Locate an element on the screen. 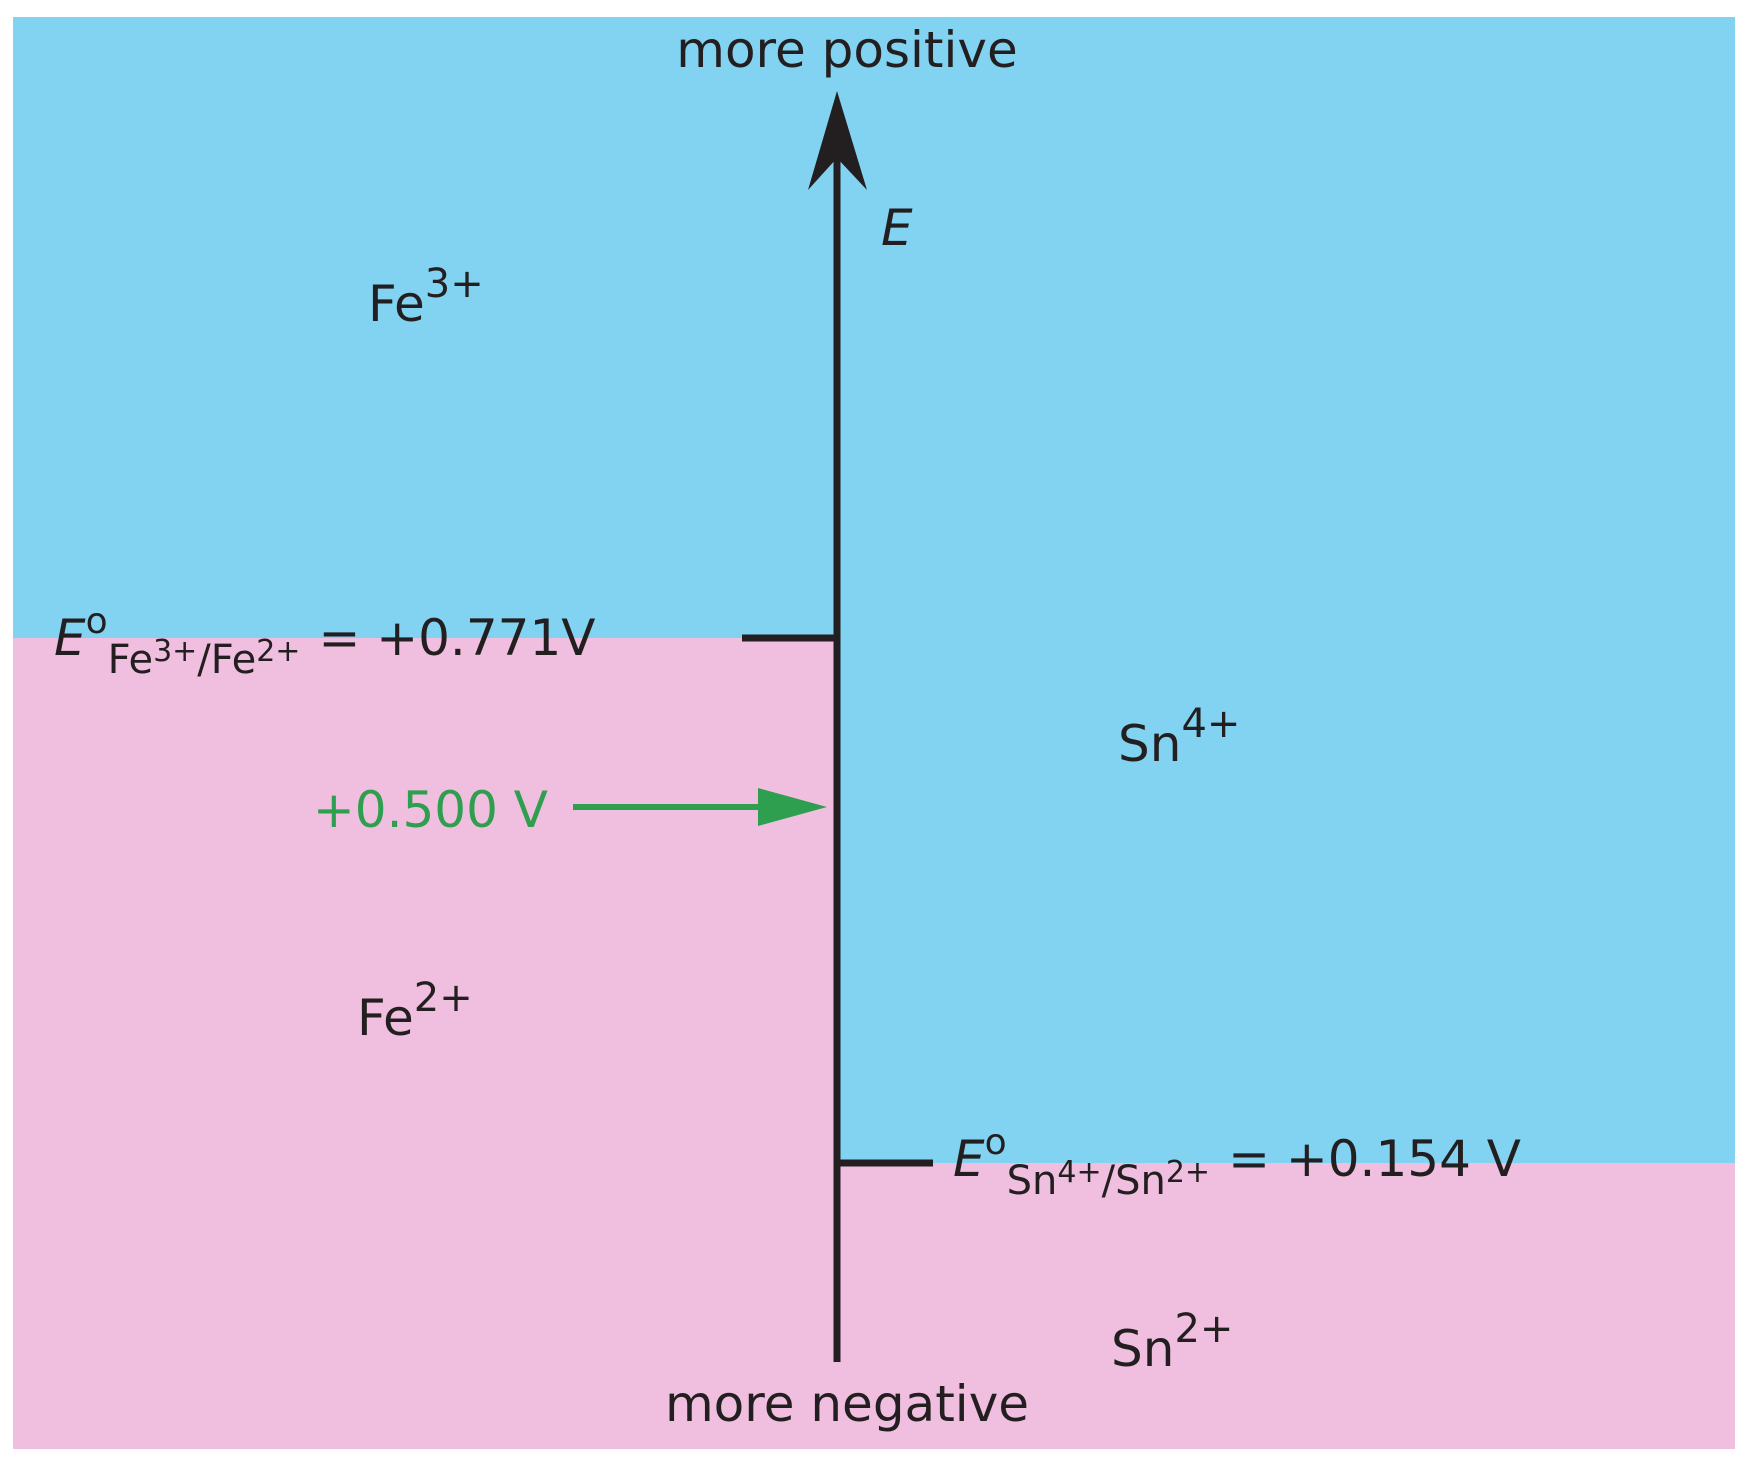 This screenshot has height=1464, width=1748. axis-symbol: E is located at coordinates (897, 228).